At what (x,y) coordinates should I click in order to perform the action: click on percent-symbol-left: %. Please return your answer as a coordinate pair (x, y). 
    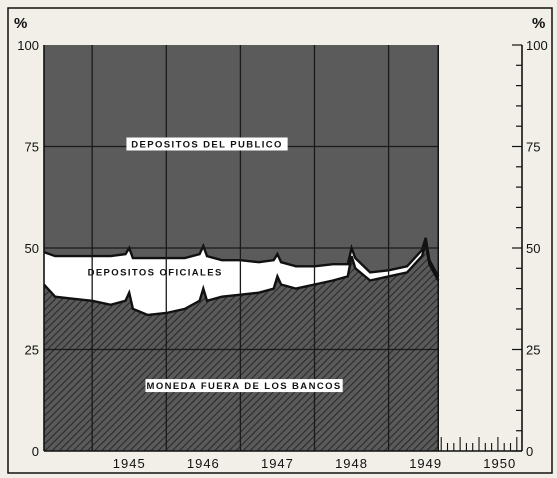
    Looking at the image, I should click on (20, 23).